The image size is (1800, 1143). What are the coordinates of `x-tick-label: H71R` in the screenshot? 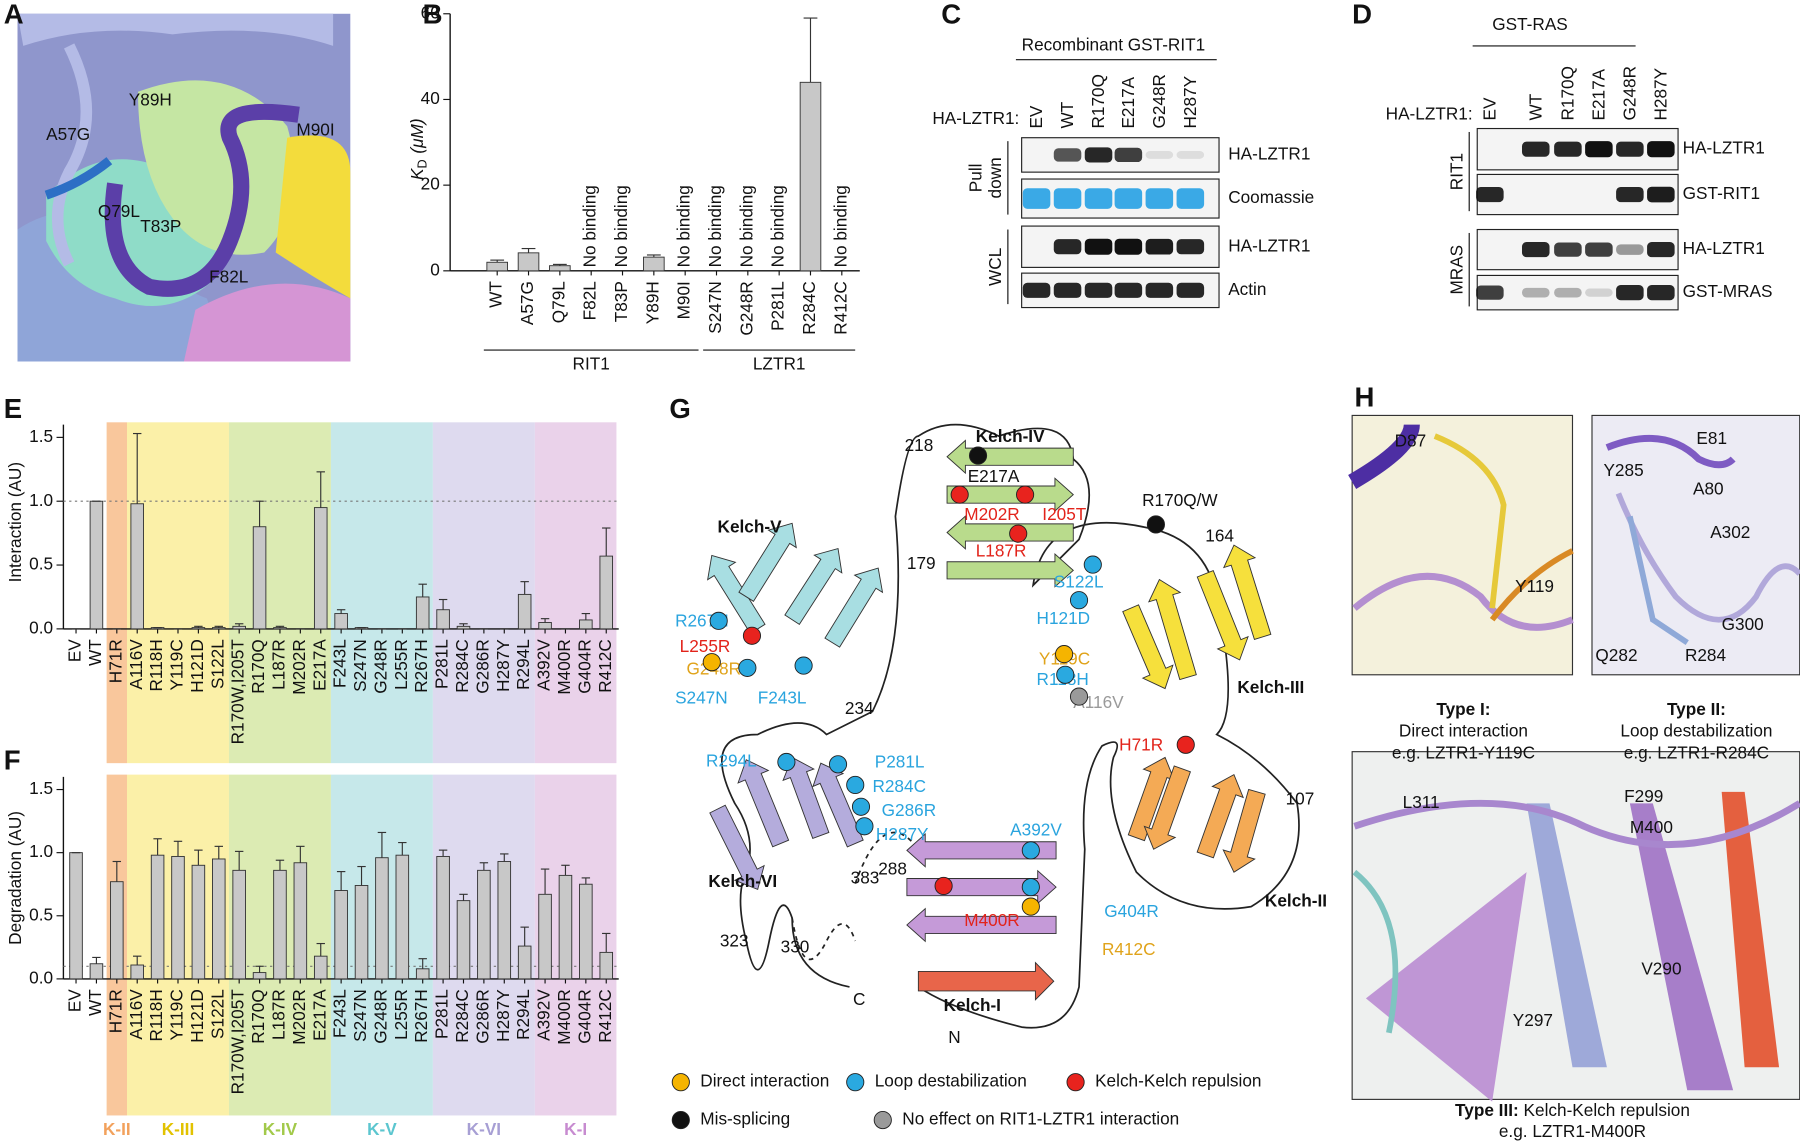 It's located at (115, 1011).